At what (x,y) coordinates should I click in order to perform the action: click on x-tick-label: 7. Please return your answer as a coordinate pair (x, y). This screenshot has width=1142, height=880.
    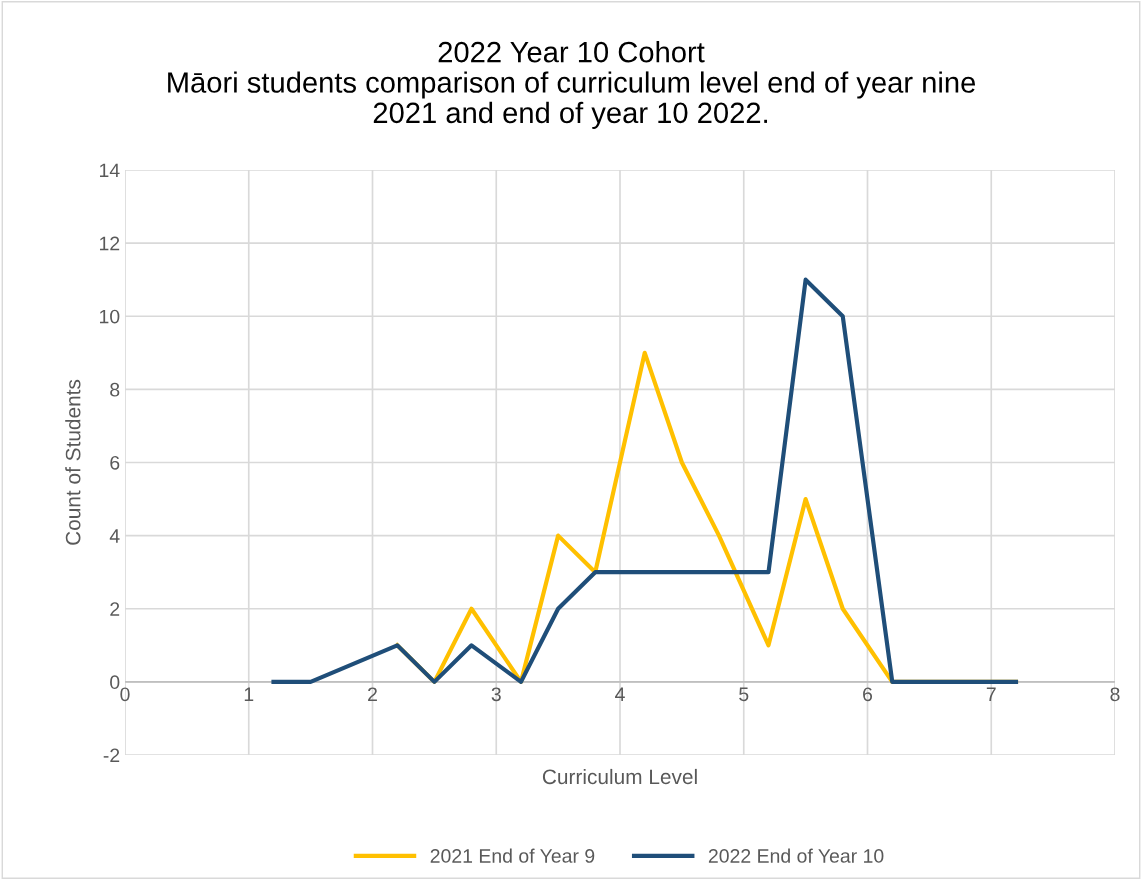
    Looking at the image, I should click on (991, 694).